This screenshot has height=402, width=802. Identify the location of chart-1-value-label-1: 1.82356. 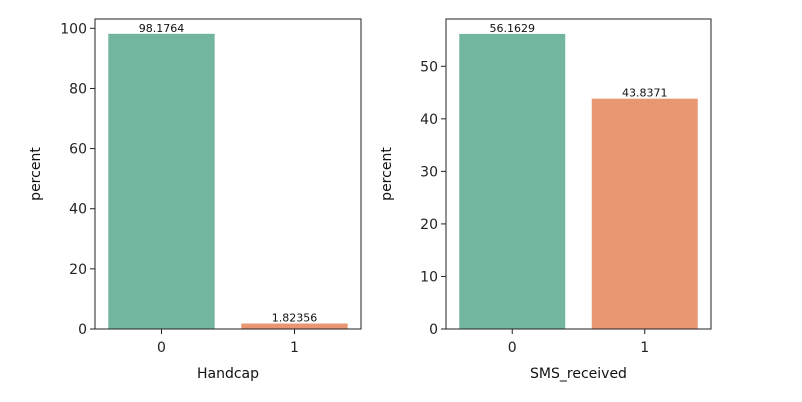
(295, 318).